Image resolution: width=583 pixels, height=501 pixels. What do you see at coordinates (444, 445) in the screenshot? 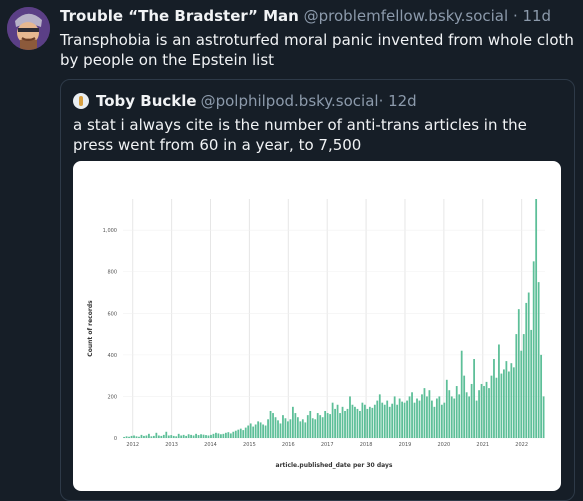
I see `x-tick-label: 2020` at bounding box center [444, 445].